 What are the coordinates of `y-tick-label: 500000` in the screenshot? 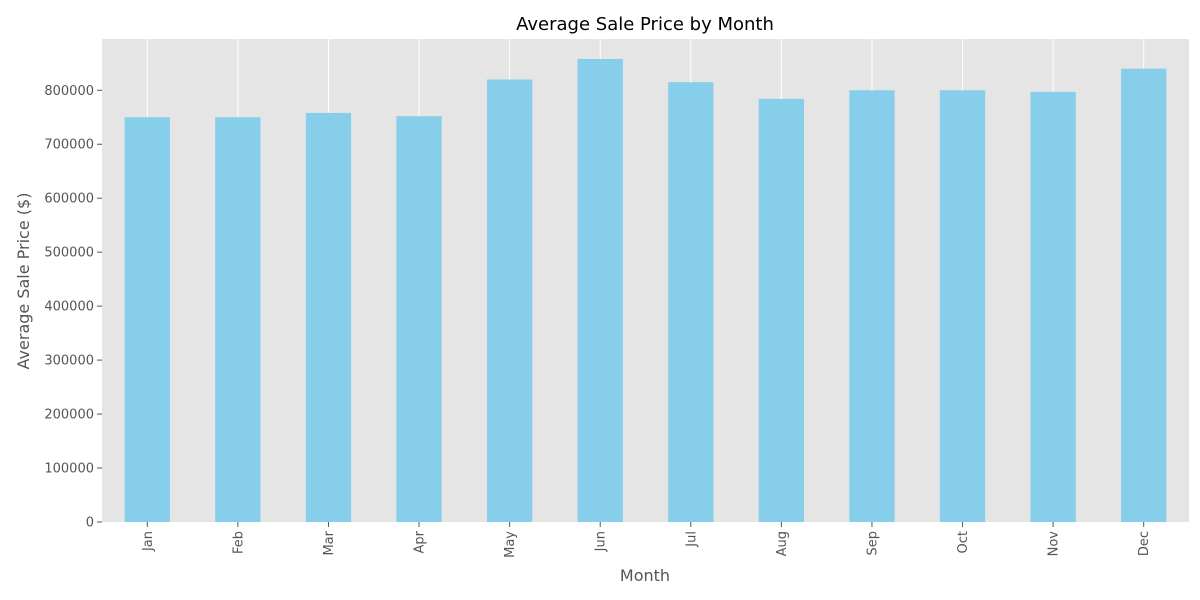 It's located at (69, 253).